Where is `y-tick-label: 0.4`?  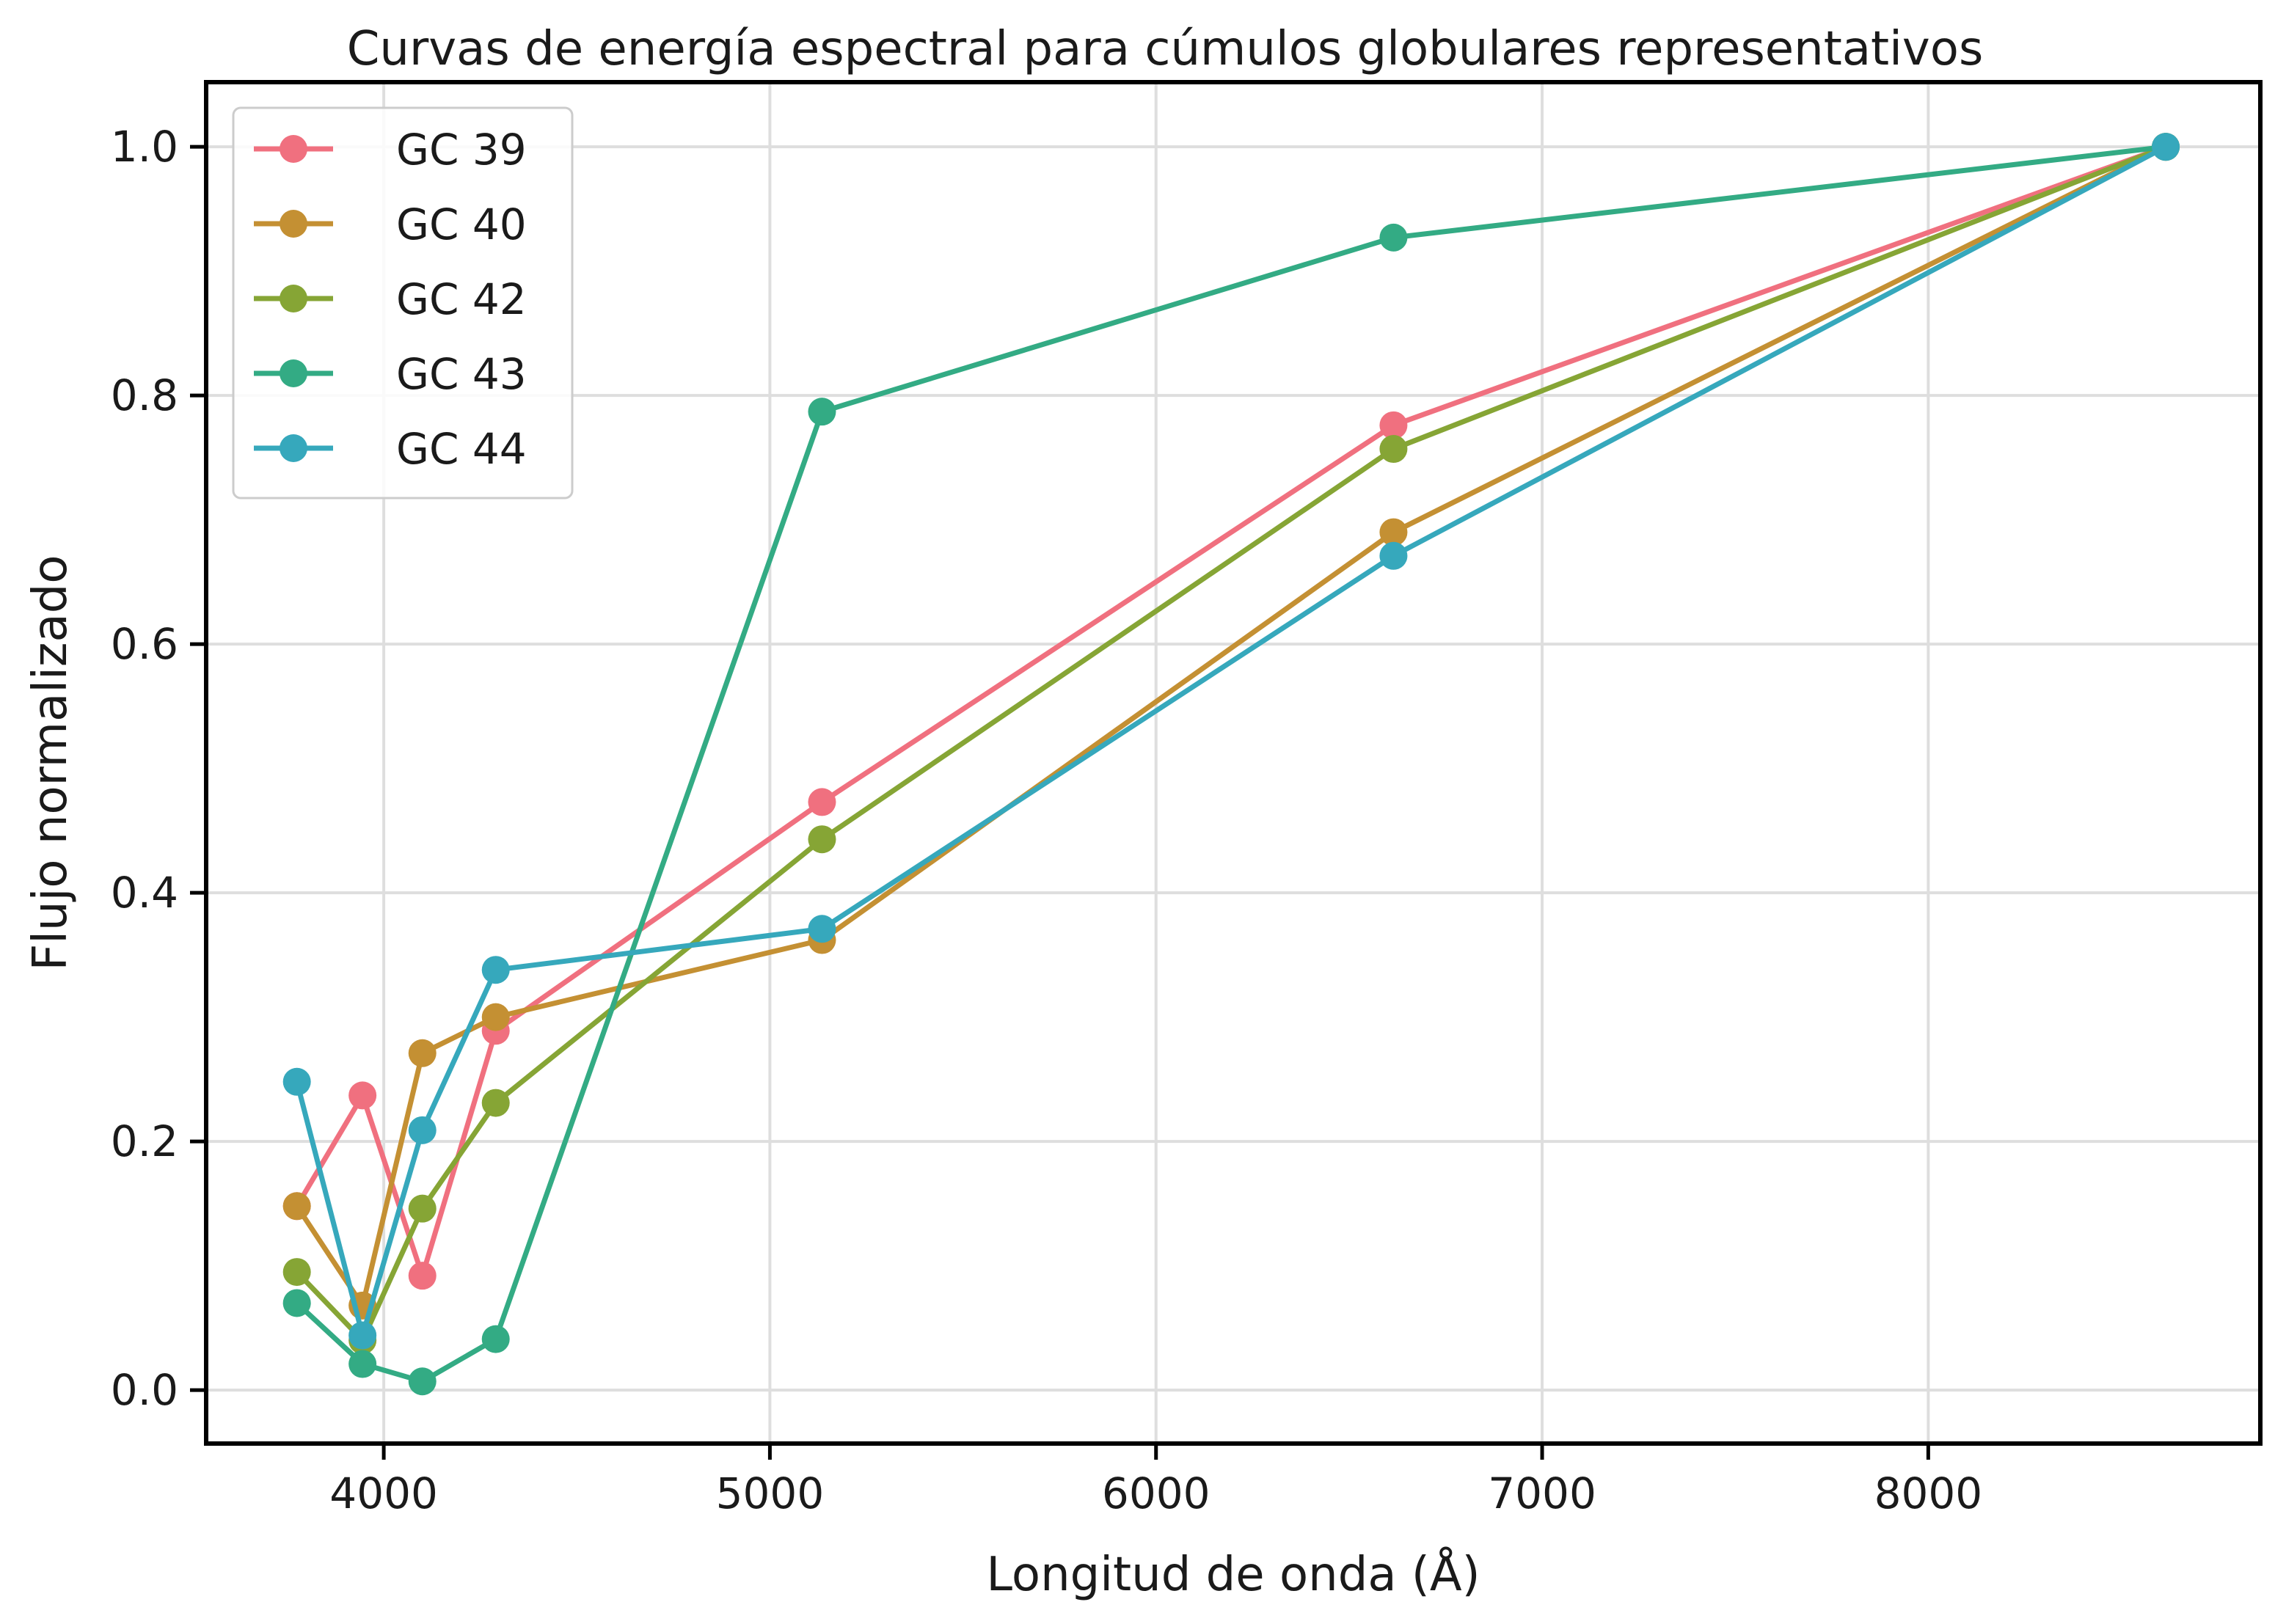
y-tick-label: 0.4 is located at coordinates (144, 893).